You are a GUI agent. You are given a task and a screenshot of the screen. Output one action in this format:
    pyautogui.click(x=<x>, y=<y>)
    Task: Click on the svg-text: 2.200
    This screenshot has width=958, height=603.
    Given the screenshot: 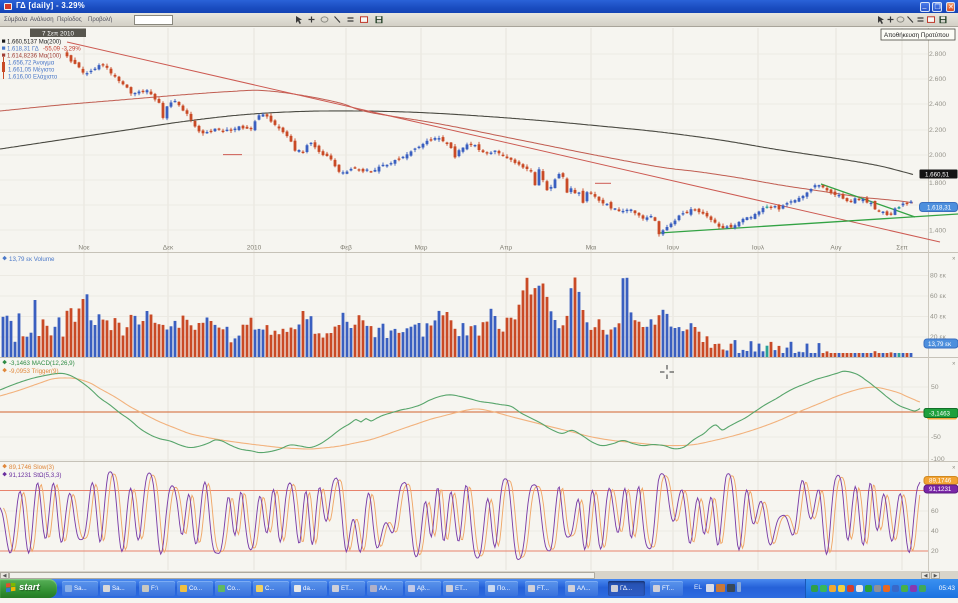 What is the action you would take?
    pyautogui.click(x=937, y=130)
    